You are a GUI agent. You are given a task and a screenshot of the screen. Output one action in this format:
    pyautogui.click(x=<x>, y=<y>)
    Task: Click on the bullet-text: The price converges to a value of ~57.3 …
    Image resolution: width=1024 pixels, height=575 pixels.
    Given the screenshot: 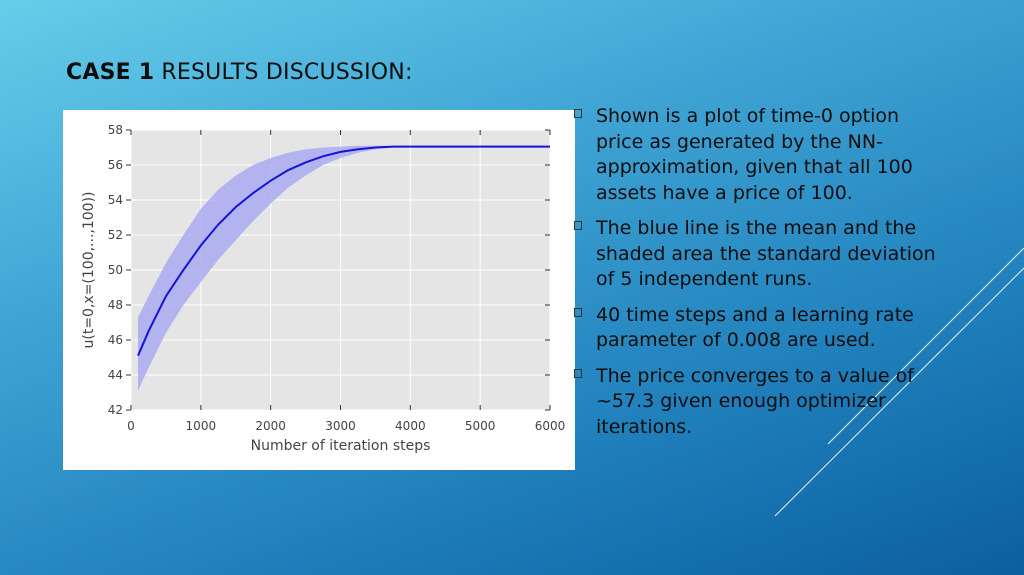 What is the action you would take?
    pyautogui.click(x=755, y=401)
    